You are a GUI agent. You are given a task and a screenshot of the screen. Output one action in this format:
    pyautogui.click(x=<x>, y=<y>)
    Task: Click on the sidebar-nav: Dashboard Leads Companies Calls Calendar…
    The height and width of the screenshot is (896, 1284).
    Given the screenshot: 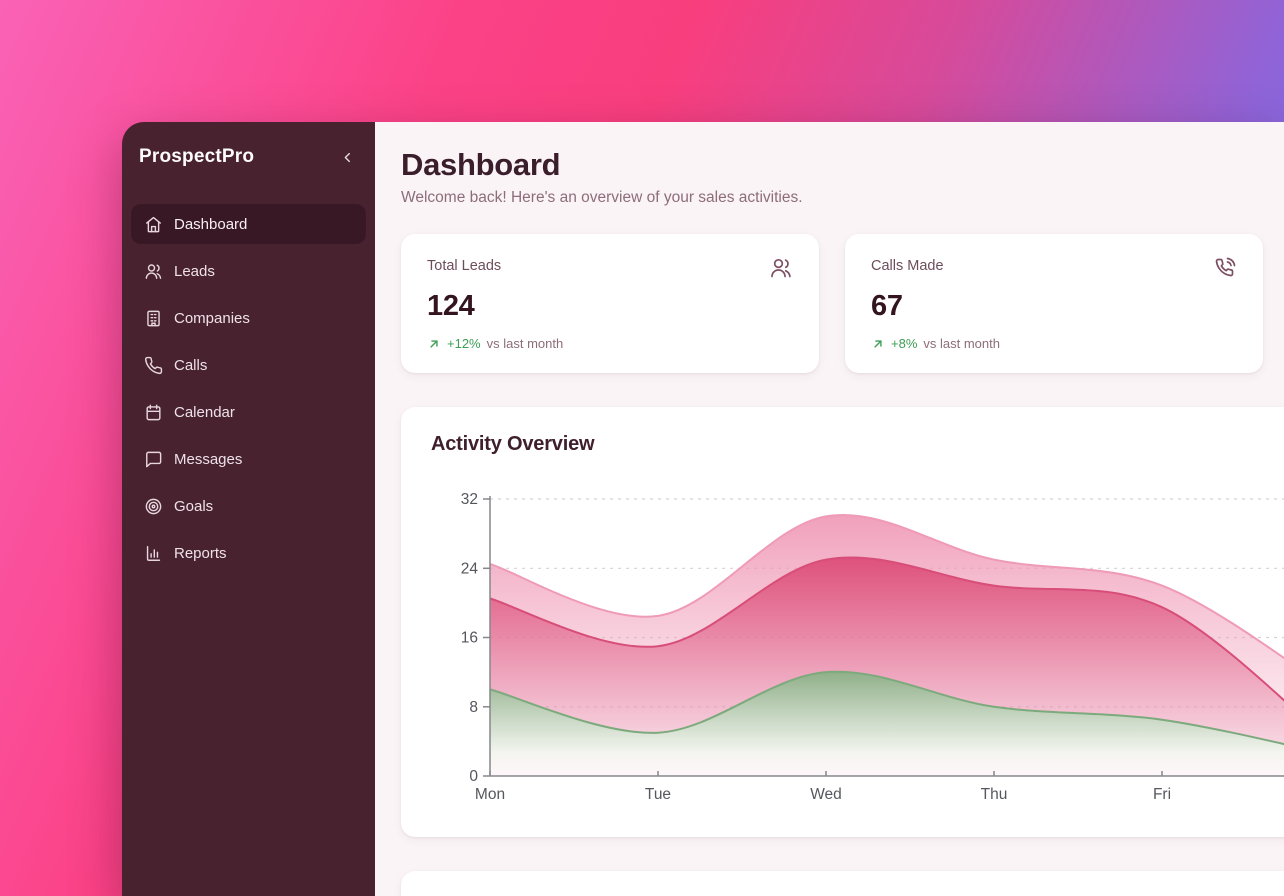 What is the action you would take?
    pyautogui.click(x=248, y=388)
    